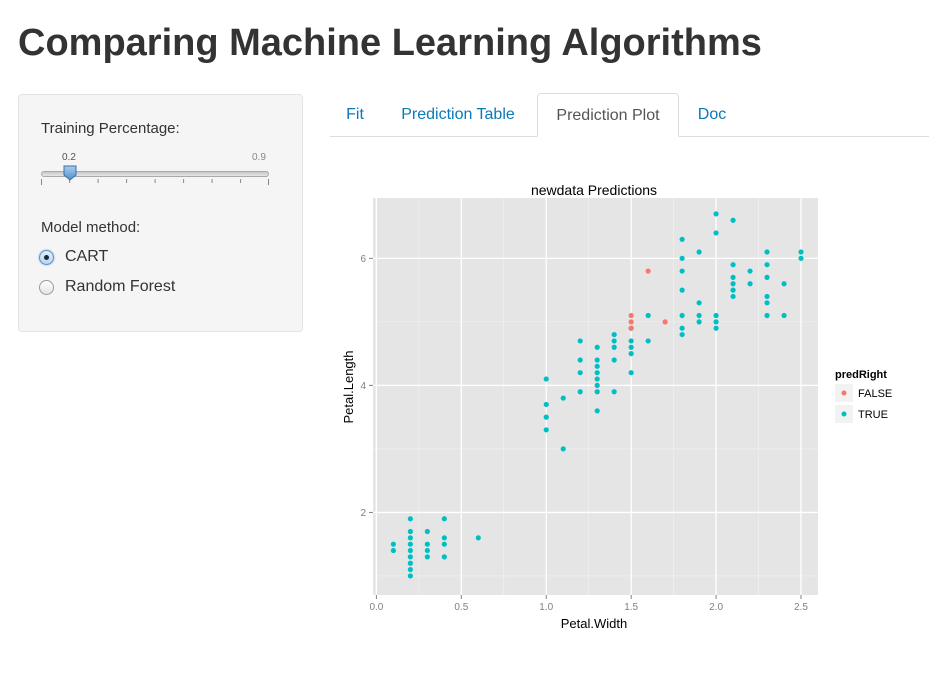 The height and width of the screenshot is (676, 942). I want to click on y-tick-label: 6, so click(363, 259).